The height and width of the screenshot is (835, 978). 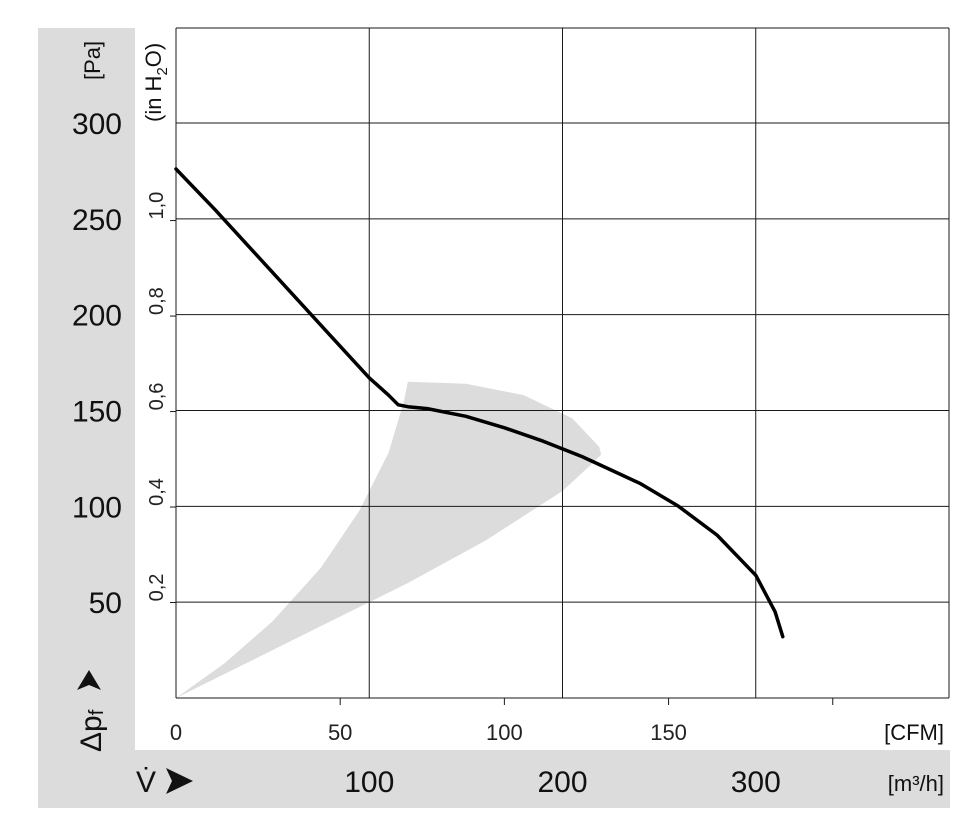 What do you see at coordinates (91, 730) in the screenshot?
I see `y-axis-label: Δpf` at bounding box center [91, 730].